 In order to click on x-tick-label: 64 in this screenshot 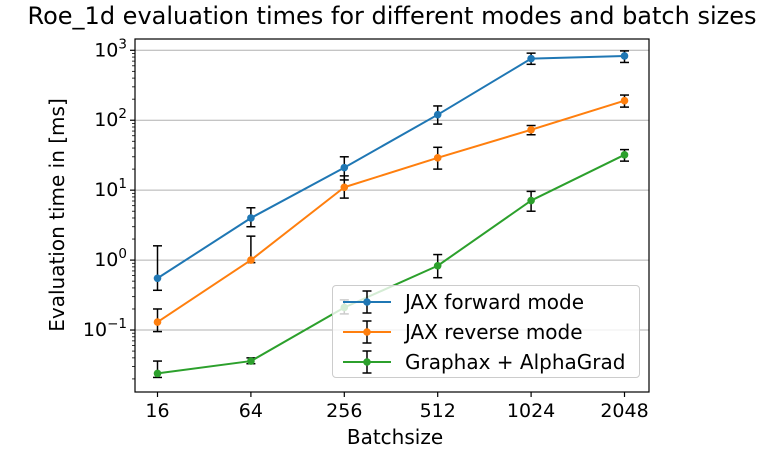, I will do `click(251, 411)`.